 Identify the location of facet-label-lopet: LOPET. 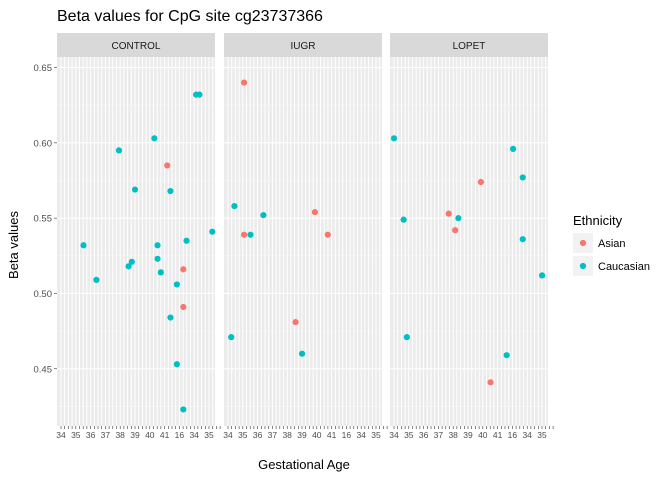
(469, 46).